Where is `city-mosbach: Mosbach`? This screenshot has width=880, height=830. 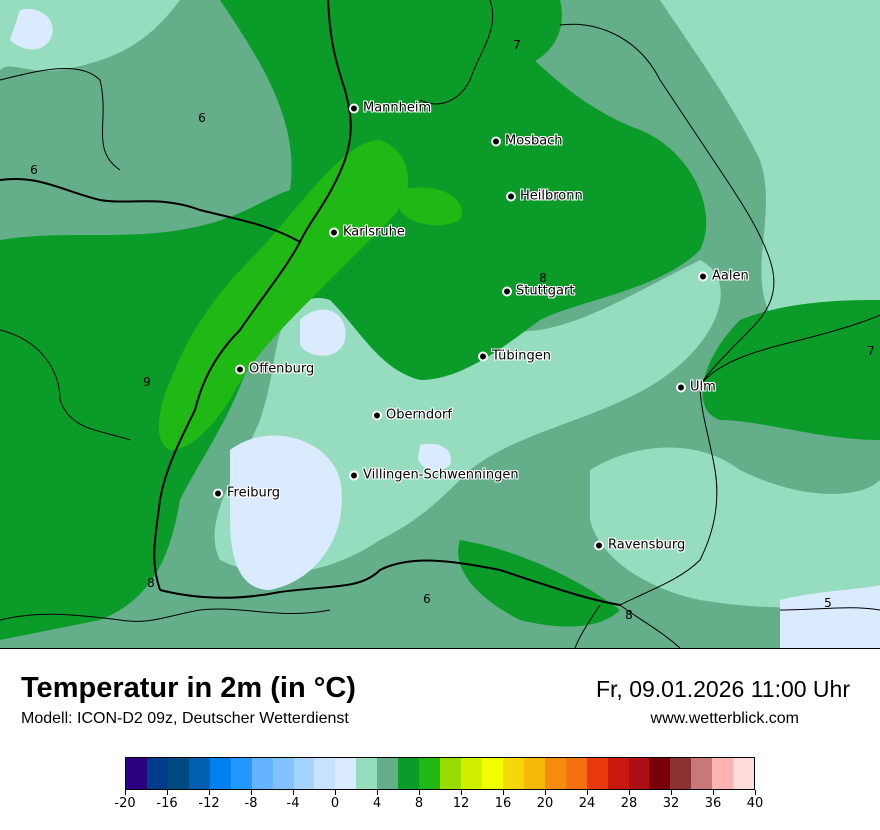 city-mosbach: Mosbach is located at coordinates (527, 141).